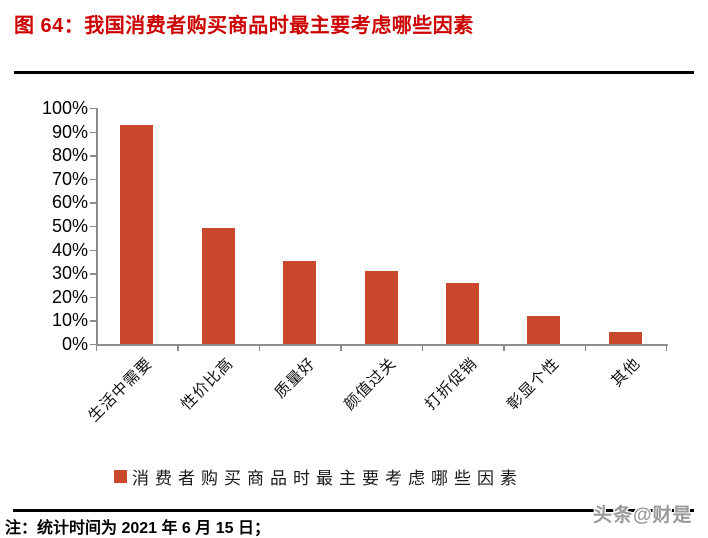  Describe the element at coordinates (244, 26) in the screenshot. I see `figure-title: 图 64：我国消费者购买商品时最主要考虑哪些因素` at that location.